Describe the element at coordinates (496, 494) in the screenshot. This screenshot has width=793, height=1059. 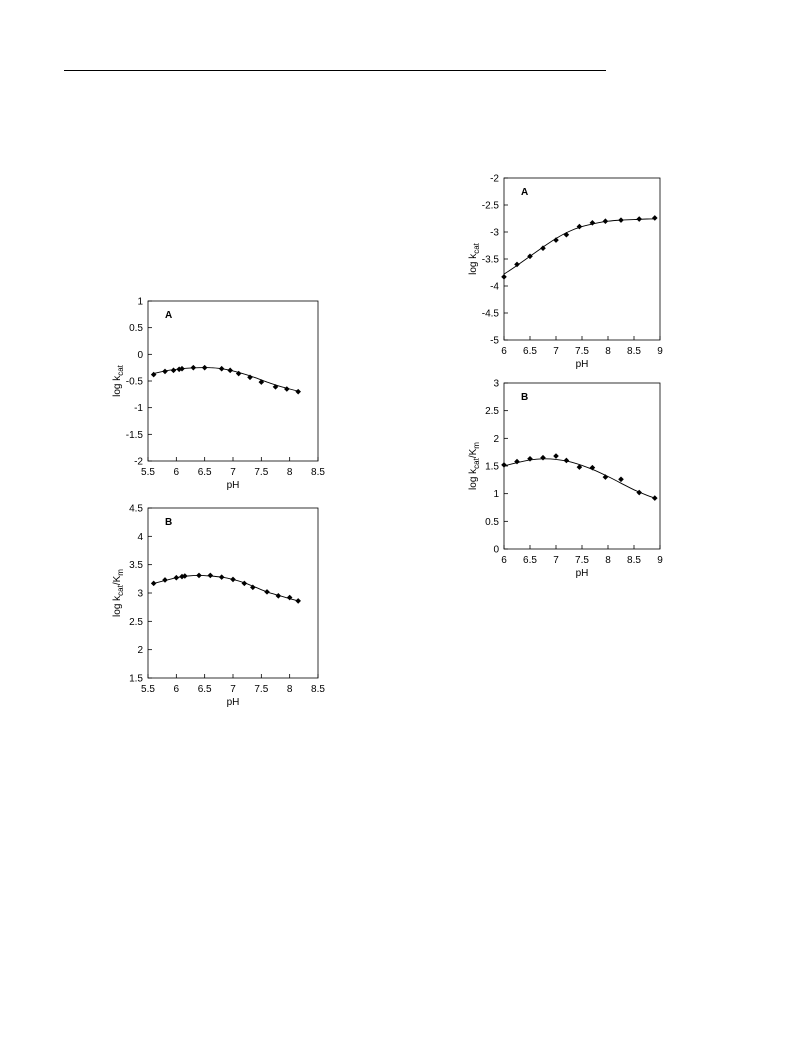
I see `y-tick-label: 1` at that location.